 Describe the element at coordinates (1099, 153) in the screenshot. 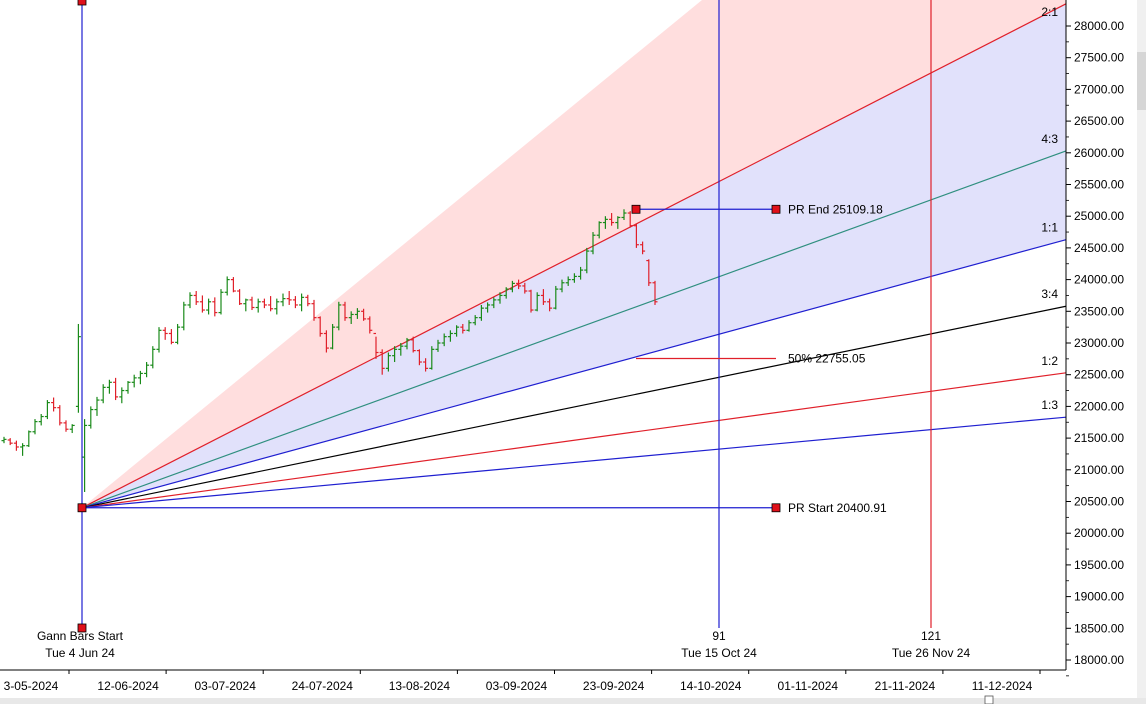

I see `y-tick-label: 26000.00` at that location.